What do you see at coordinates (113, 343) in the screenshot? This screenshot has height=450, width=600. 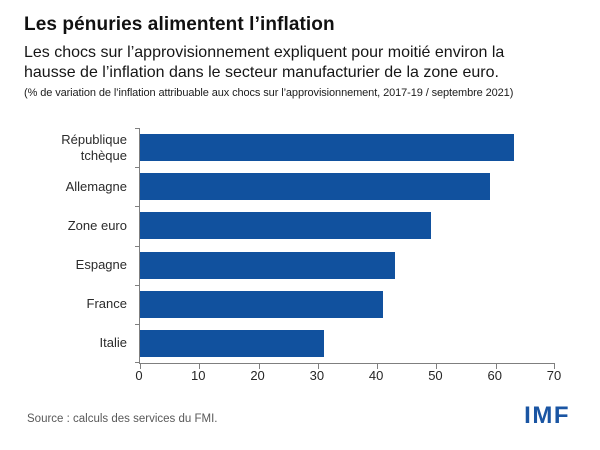 I see `category-label: Italie` at bounding box center [113, 343].